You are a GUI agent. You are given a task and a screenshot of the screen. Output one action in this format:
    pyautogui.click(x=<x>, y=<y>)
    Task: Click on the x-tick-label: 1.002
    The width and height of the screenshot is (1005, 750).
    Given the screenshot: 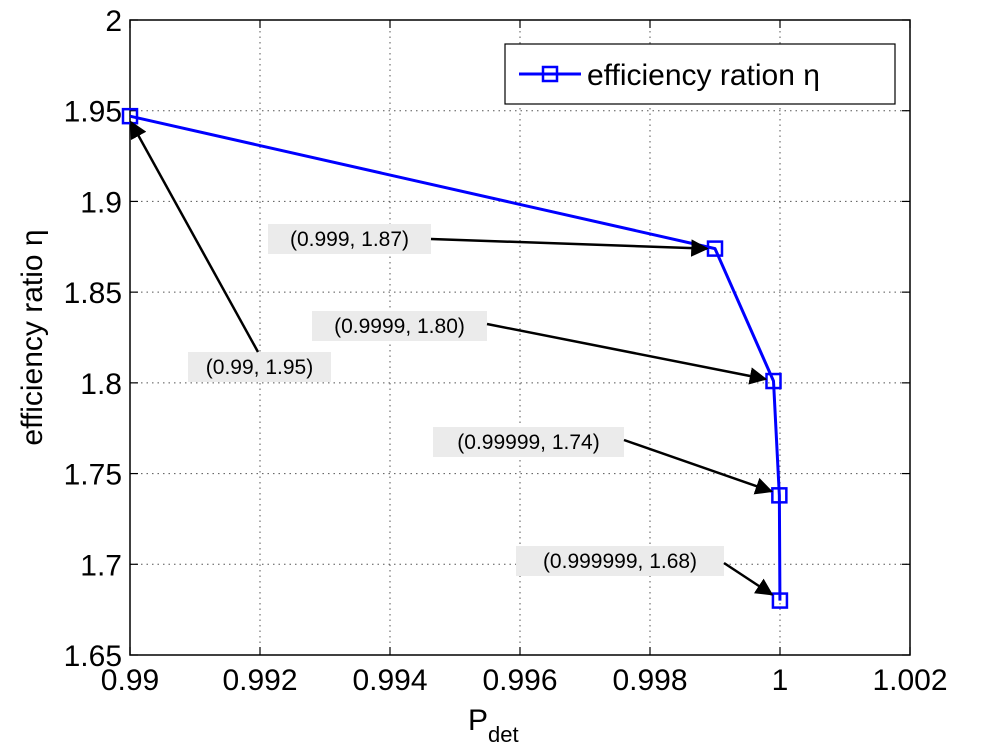 What is the action you would take?
    pyautogui.click(x=909, y=680)
    